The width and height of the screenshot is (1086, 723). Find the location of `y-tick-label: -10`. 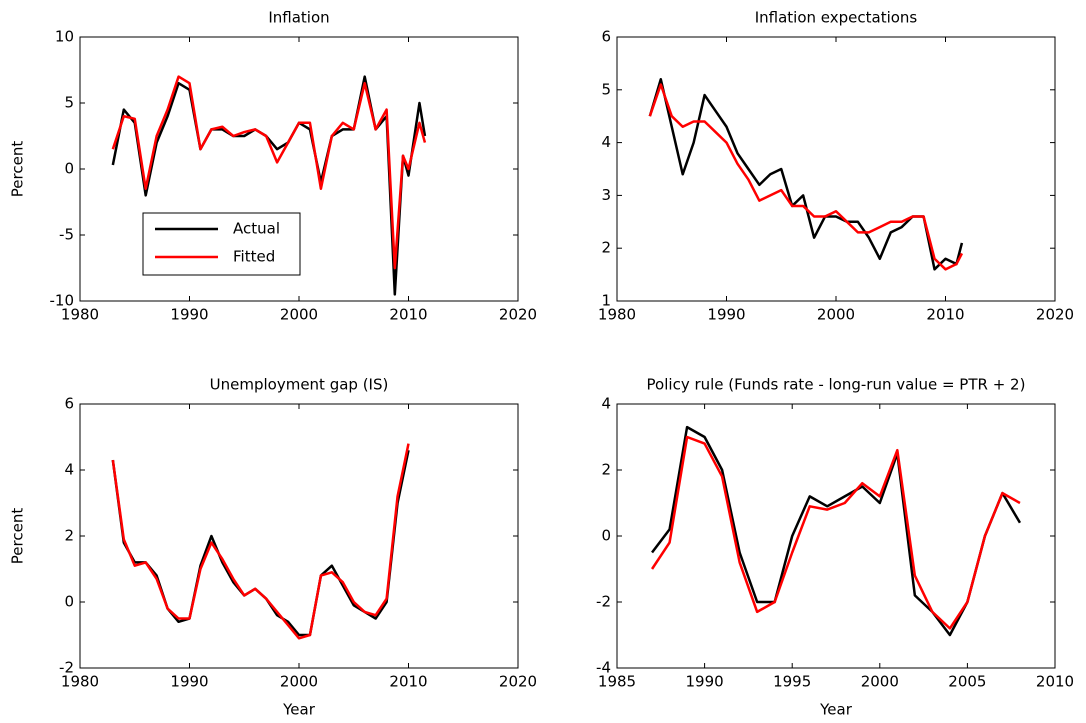

y-tick-label: -10 is located at coordinates (62, 301).